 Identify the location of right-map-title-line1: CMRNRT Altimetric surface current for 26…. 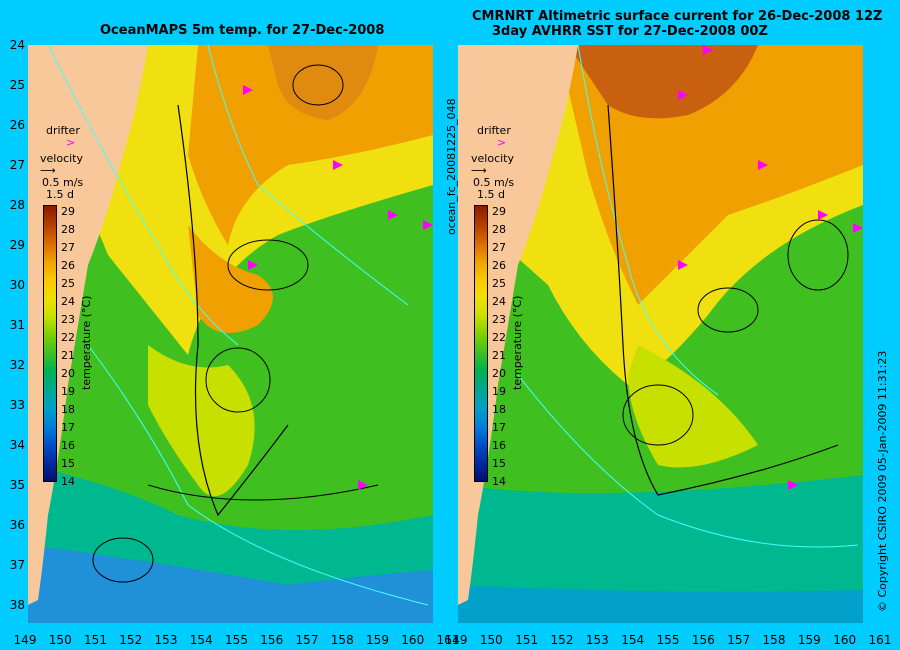
(677, 16).